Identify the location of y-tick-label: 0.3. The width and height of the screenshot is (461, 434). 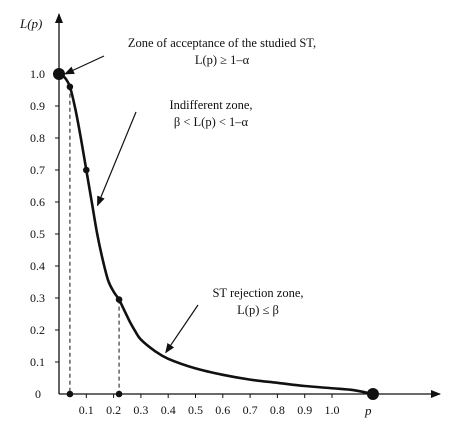
(37, 298).